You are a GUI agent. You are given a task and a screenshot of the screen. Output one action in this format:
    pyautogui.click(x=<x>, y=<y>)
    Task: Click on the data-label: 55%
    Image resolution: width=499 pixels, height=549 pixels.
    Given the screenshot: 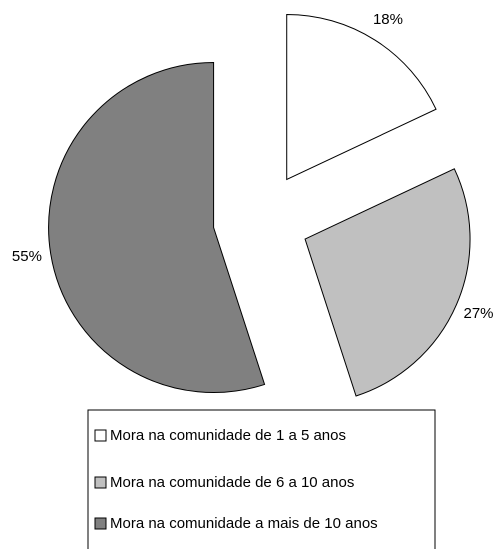 What is the action you would take?
    pyautogui.click(x=27, y=256)
    